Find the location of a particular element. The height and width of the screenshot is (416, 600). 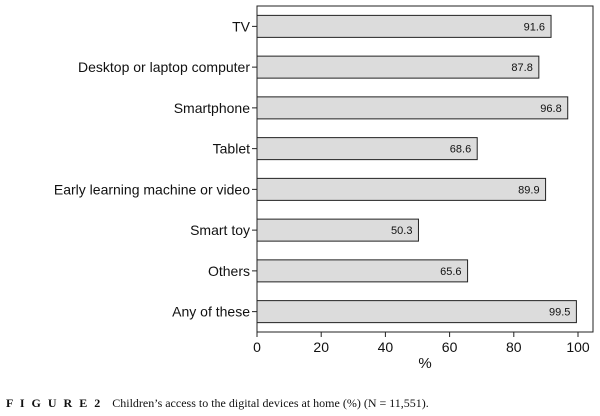

x-tick-label: 20 is located at coordinates (321, 347).